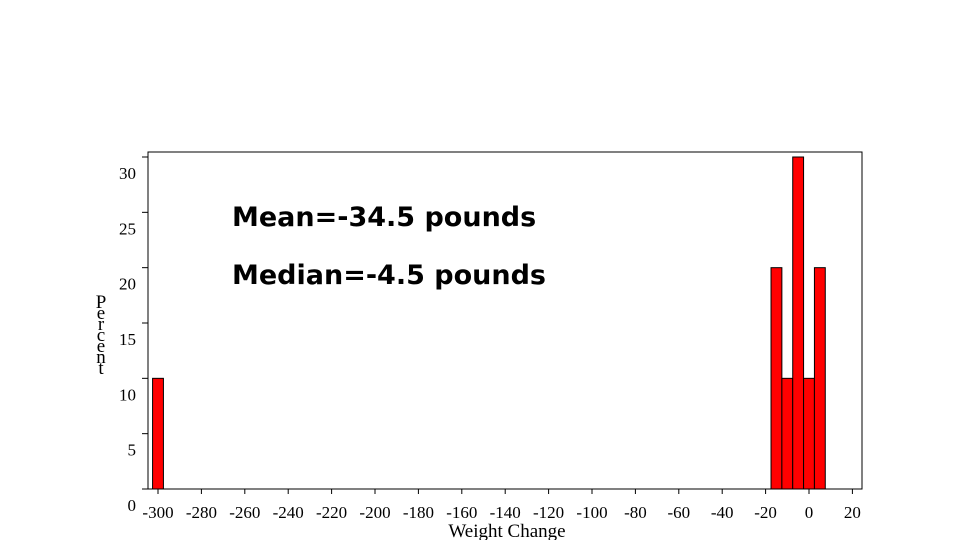  What do you see at coordinates (506, 530) in the screenshot?
I see `x-axis-title: Weight Change` at bounding box center [506, 530].